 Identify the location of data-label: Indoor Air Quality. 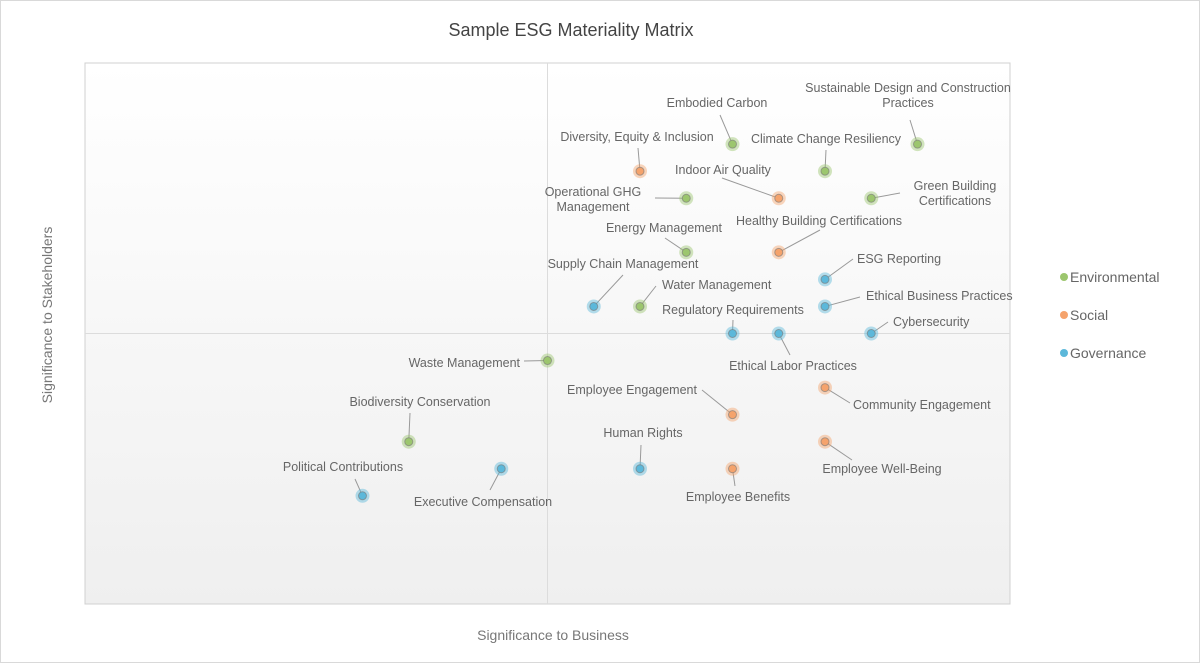
(723, 170).